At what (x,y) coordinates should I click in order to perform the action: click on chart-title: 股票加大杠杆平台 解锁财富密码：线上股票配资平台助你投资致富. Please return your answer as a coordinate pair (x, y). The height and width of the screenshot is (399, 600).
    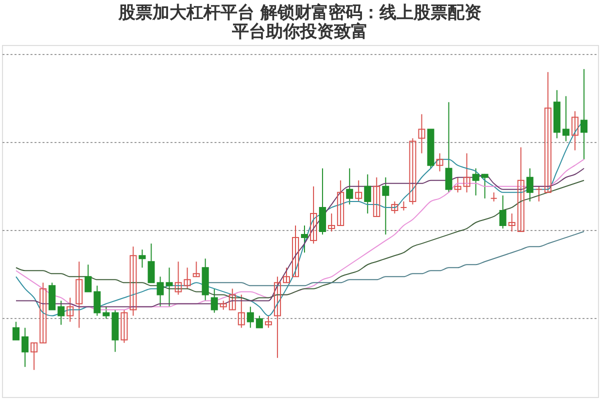
    Looking at the image, I should click on (300, 22).